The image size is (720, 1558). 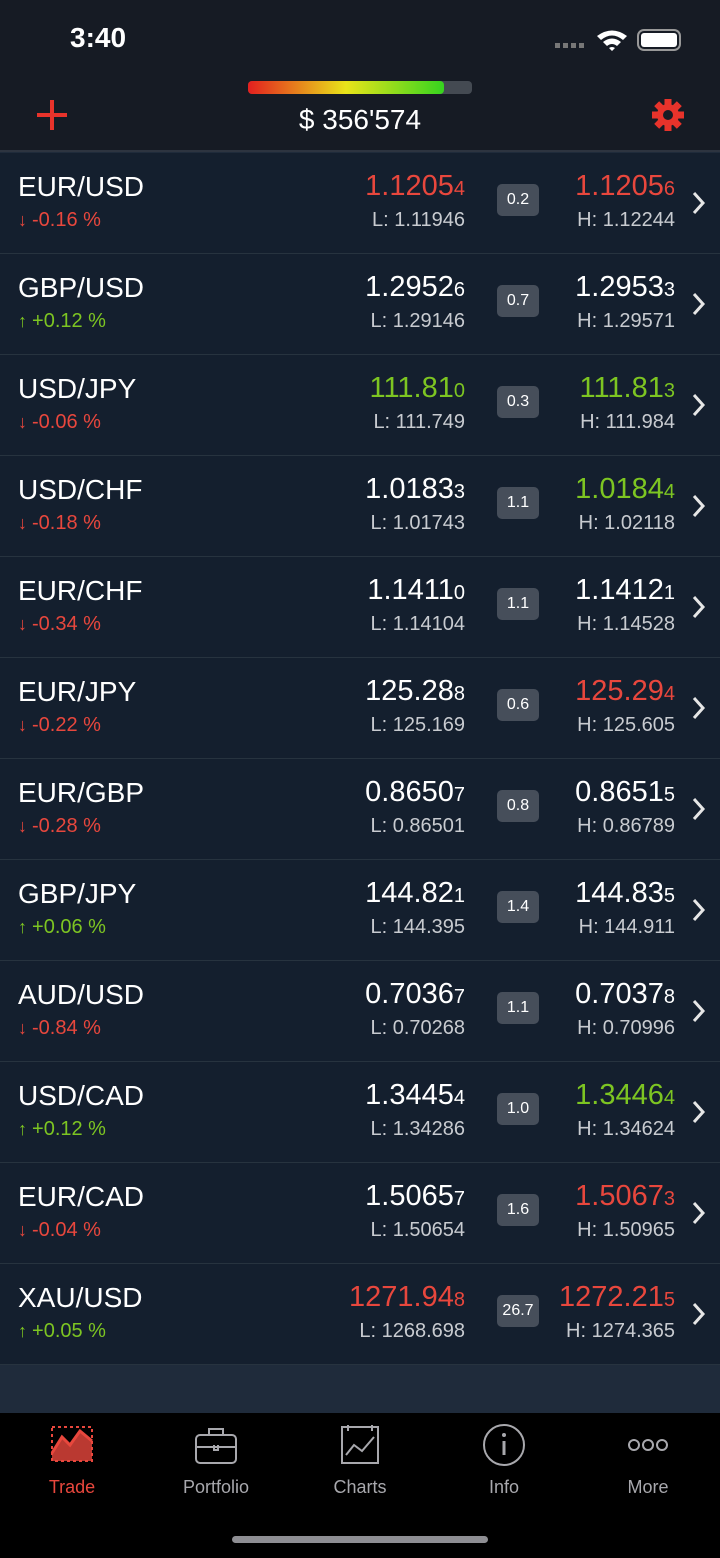 What do you see at coordinates (619, 691) in the screenshot?
I see `ask-main: 125.29` at bounding box center [619, 691].